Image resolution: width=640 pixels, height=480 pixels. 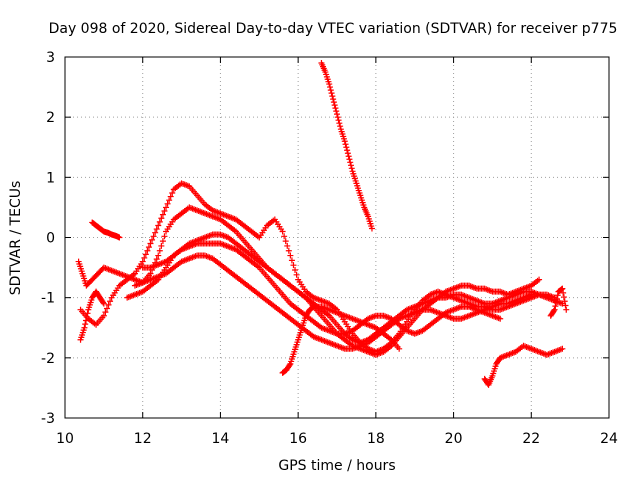 I want to click on x-tick-label: 12, so click(x=143, y=439).